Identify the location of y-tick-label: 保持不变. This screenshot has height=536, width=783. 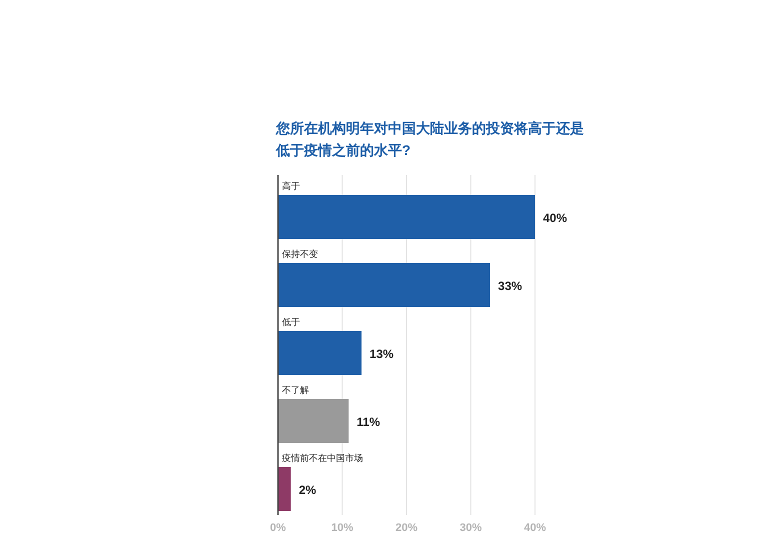
(300, 254).